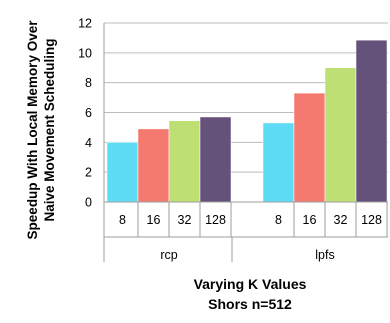 The height and width of the screenshot is (323, 390). What do you see at coordinates (250, 237) in the screenshot?
I see `x-category-labels: 8 16 32 128 rcp 8 16 32 128 lpfs` at bounding box center [250, 237].